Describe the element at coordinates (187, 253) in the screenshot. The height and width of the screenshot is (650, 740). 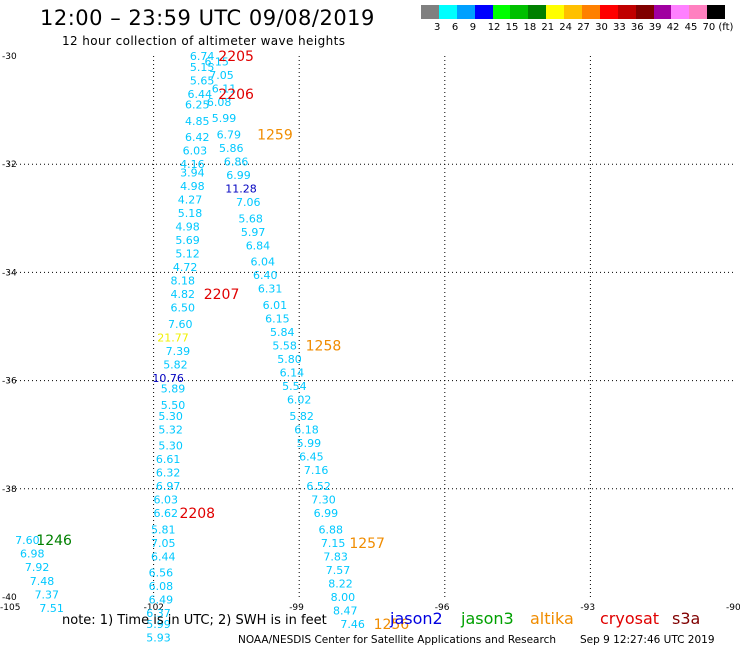
I see `wave-height-value: 5.12` at that location.